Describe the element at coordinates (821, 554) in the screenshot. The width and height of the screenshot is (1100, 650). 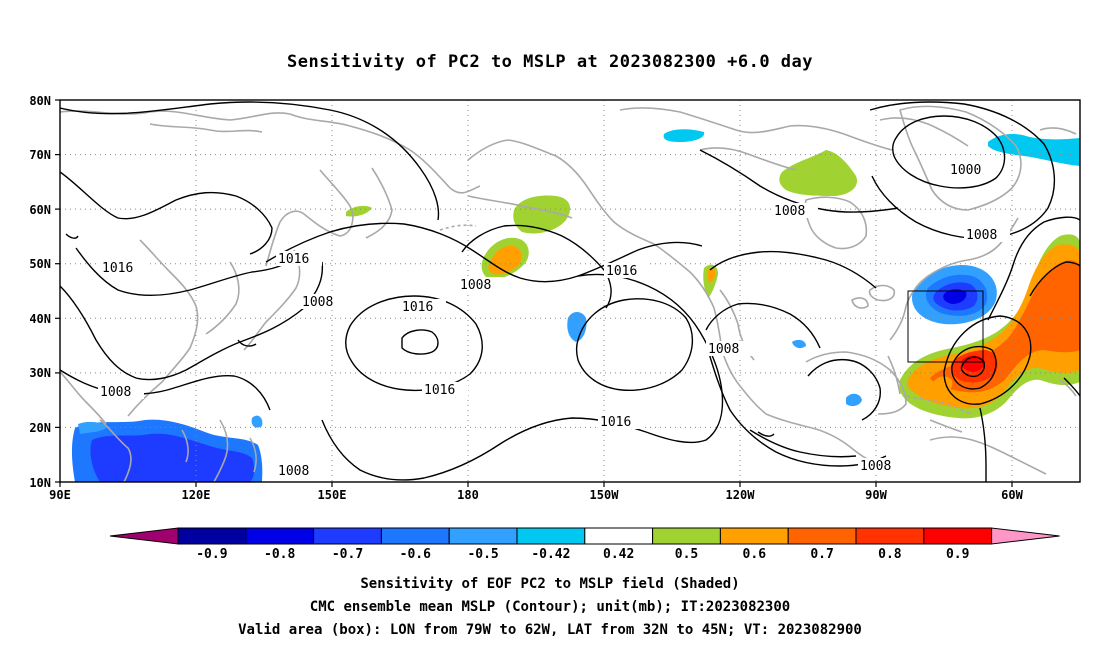
I see `colorbar-label: 0.7` at that location.